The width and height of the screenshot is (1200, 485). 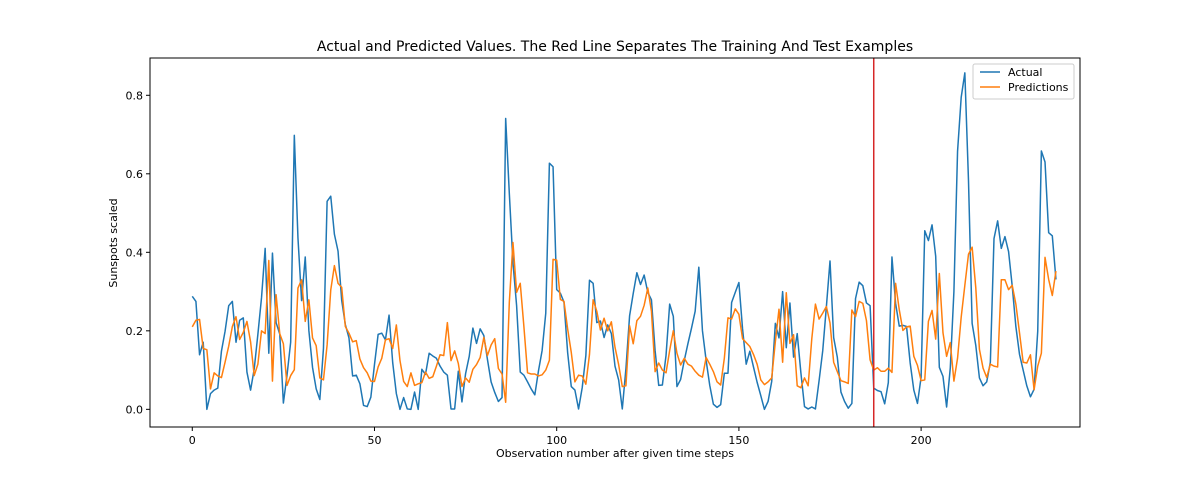 I want to click on y-axis-label: Sunspots scaled, so click(x=113, y=242).